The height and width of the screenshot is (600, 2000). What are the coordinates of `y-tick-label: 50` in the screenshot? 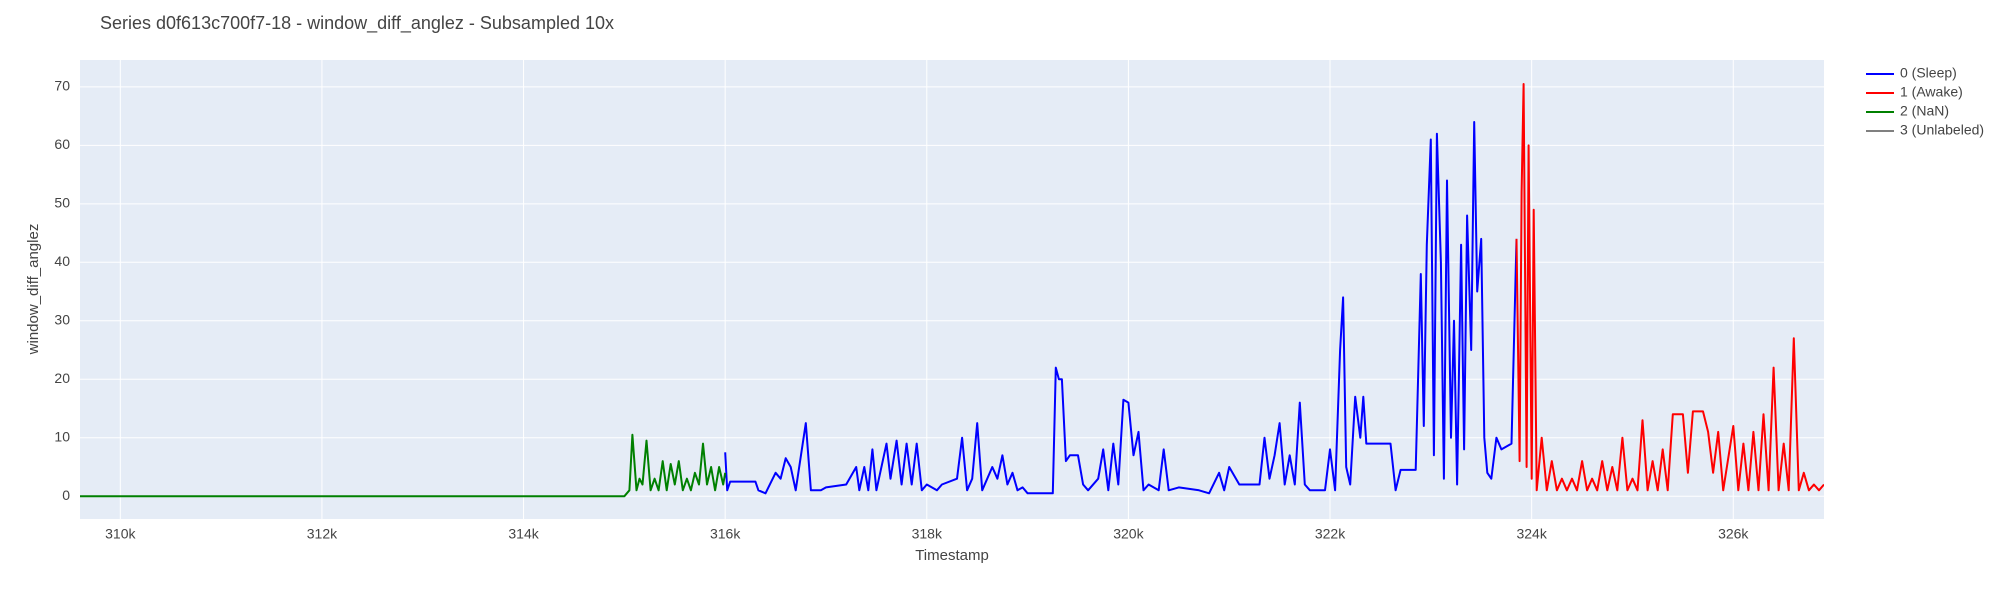 It's located at (62, 203).